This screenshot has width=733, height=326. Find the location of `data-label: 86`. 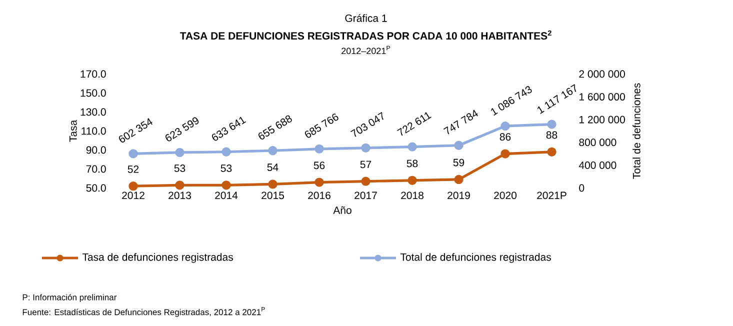

data-label: 86 is located at coordinates (505, 137).